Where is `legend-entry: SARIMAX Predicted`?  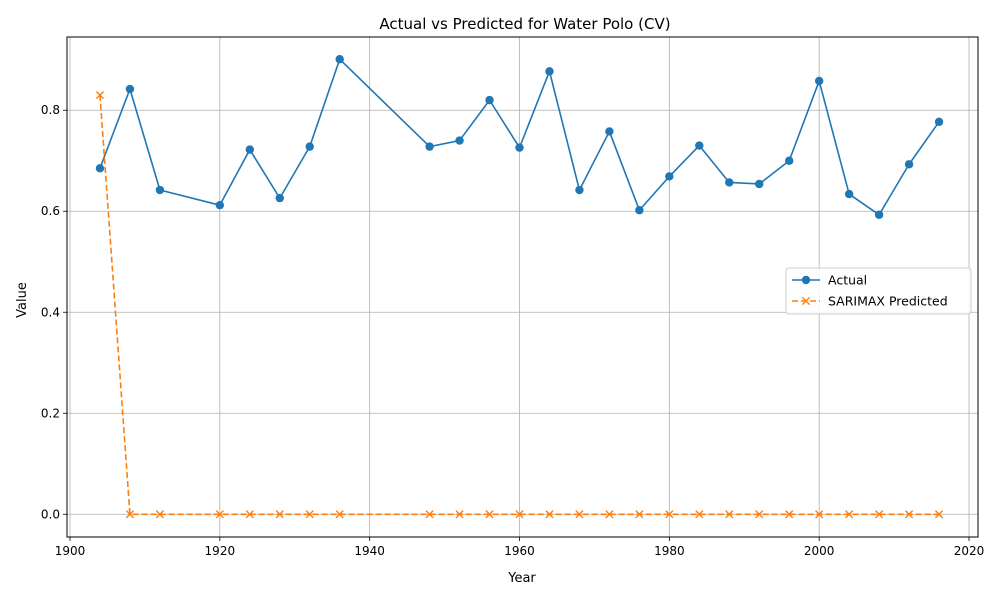 legend-entry: SARIMAX Predicted is located at coordinates (870, 301).